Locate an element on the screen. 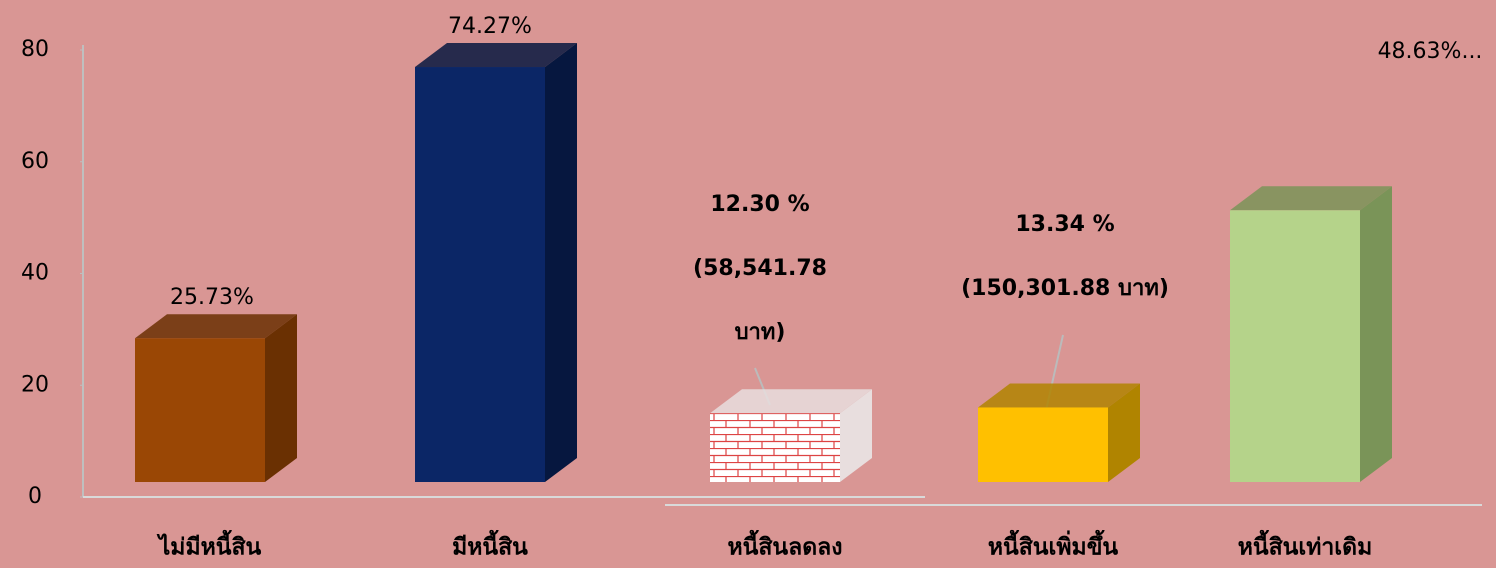 The width and height of the screenshot is (1496, 568). x-tick-label: หนี้สินเพิ่มขึ้น is located at coordinates (1053, 545).